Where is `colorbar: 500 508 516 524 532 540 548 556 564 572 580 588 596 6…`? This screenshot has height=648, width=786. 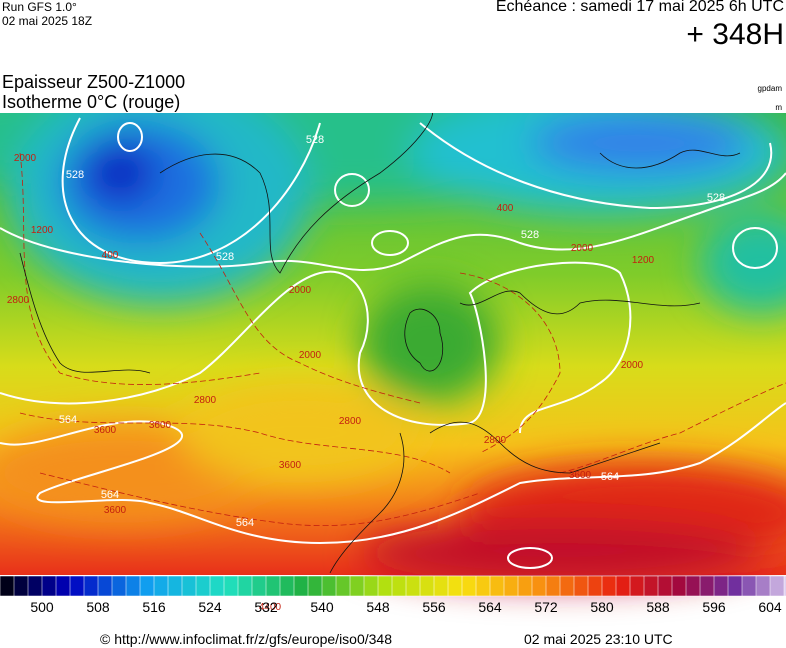 colorbar: 500 508 516 524 532 540 548 556 564 572 580 588 596 6… is located at coordinates (393, 595).